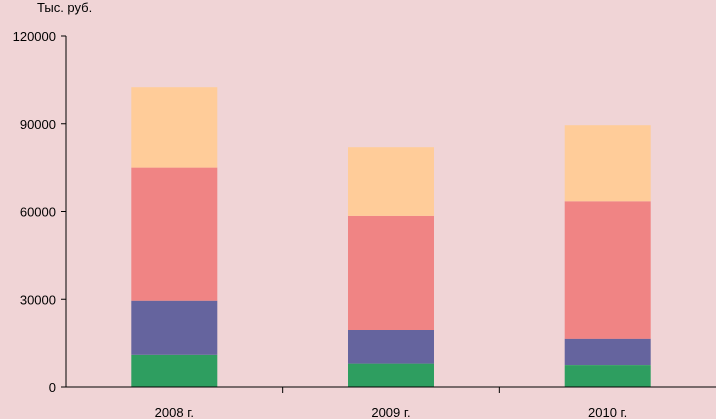 This screenshot has width=716, height=419. What do you see at coordinates (391, 403) in the screenshot?
I see `x-ticks-group: 2008 г. 2009 г. 2010 г.` at bounding box center [391, 403].